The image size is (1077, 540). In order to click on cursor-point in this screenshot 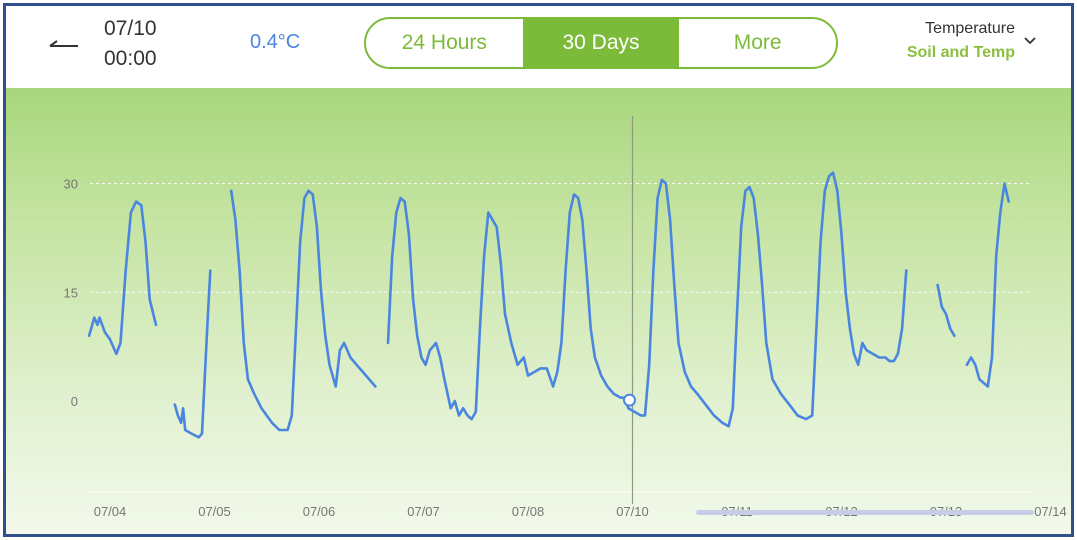, I will do `click(629, 400)`.